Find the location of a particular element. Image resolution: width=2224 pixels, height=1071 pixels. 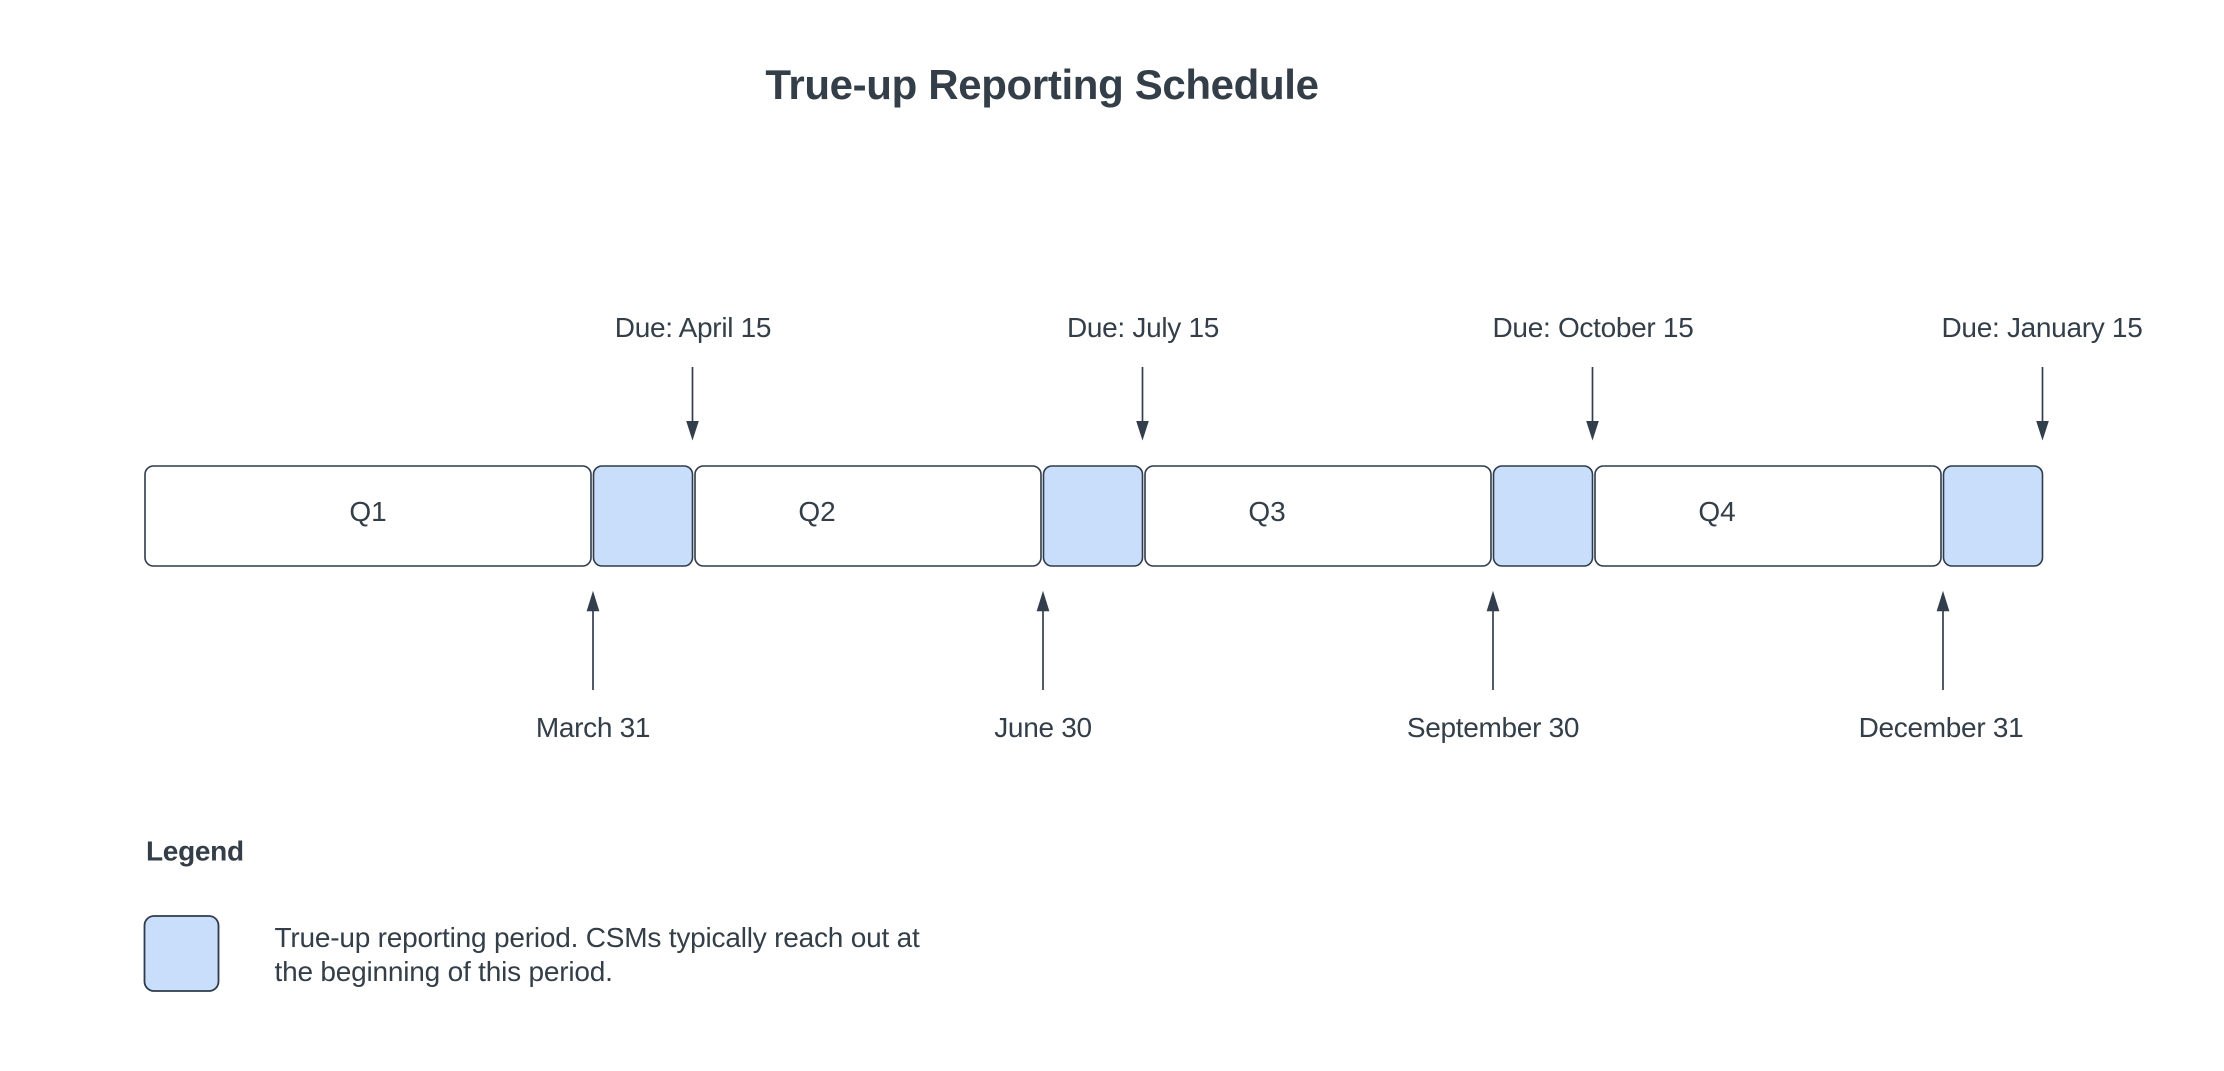

svg-text: Q2 is located at coordinates (816, 511).